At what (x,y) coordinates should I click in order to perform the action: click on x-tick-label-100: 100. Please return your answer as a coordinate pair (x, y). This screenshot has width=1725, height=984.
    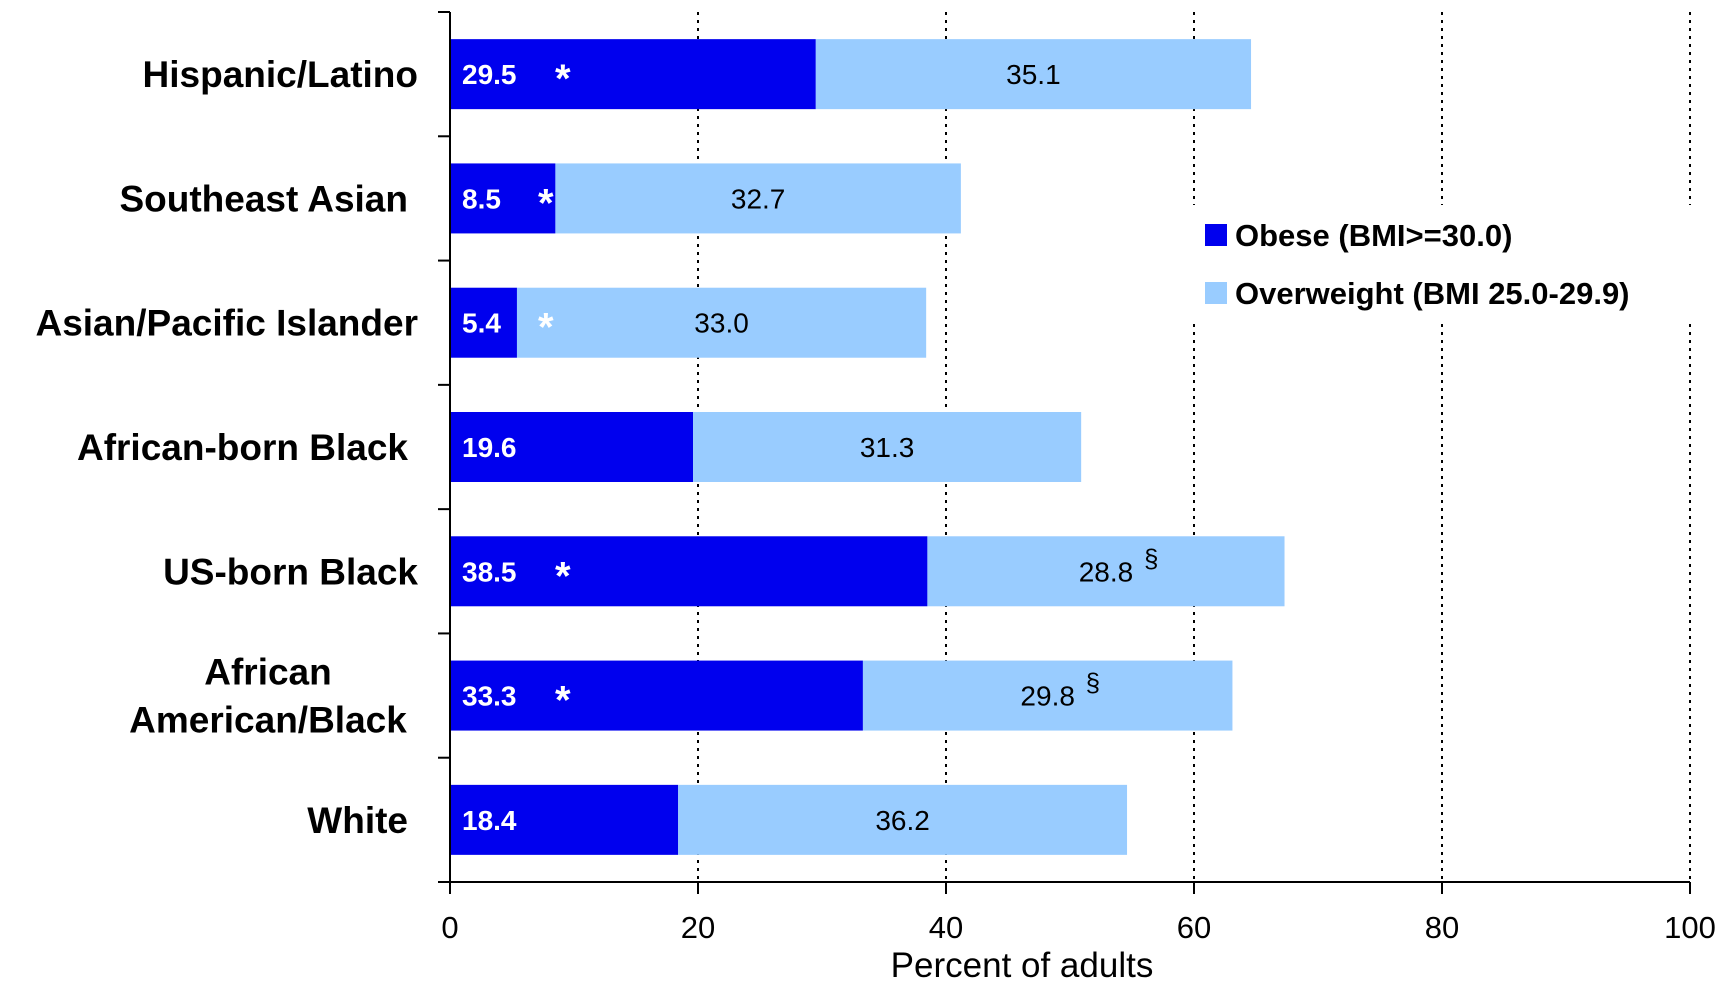
    Looking at the image, I should click on (1690, 927).